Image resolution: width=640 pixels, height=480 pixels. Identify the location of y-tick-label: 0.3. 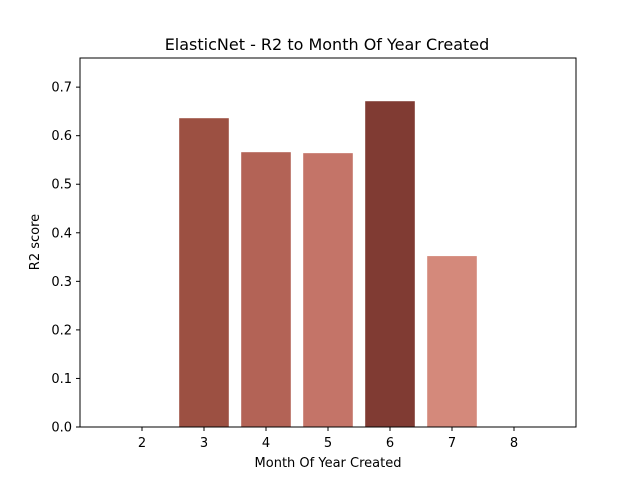
(61, 282).